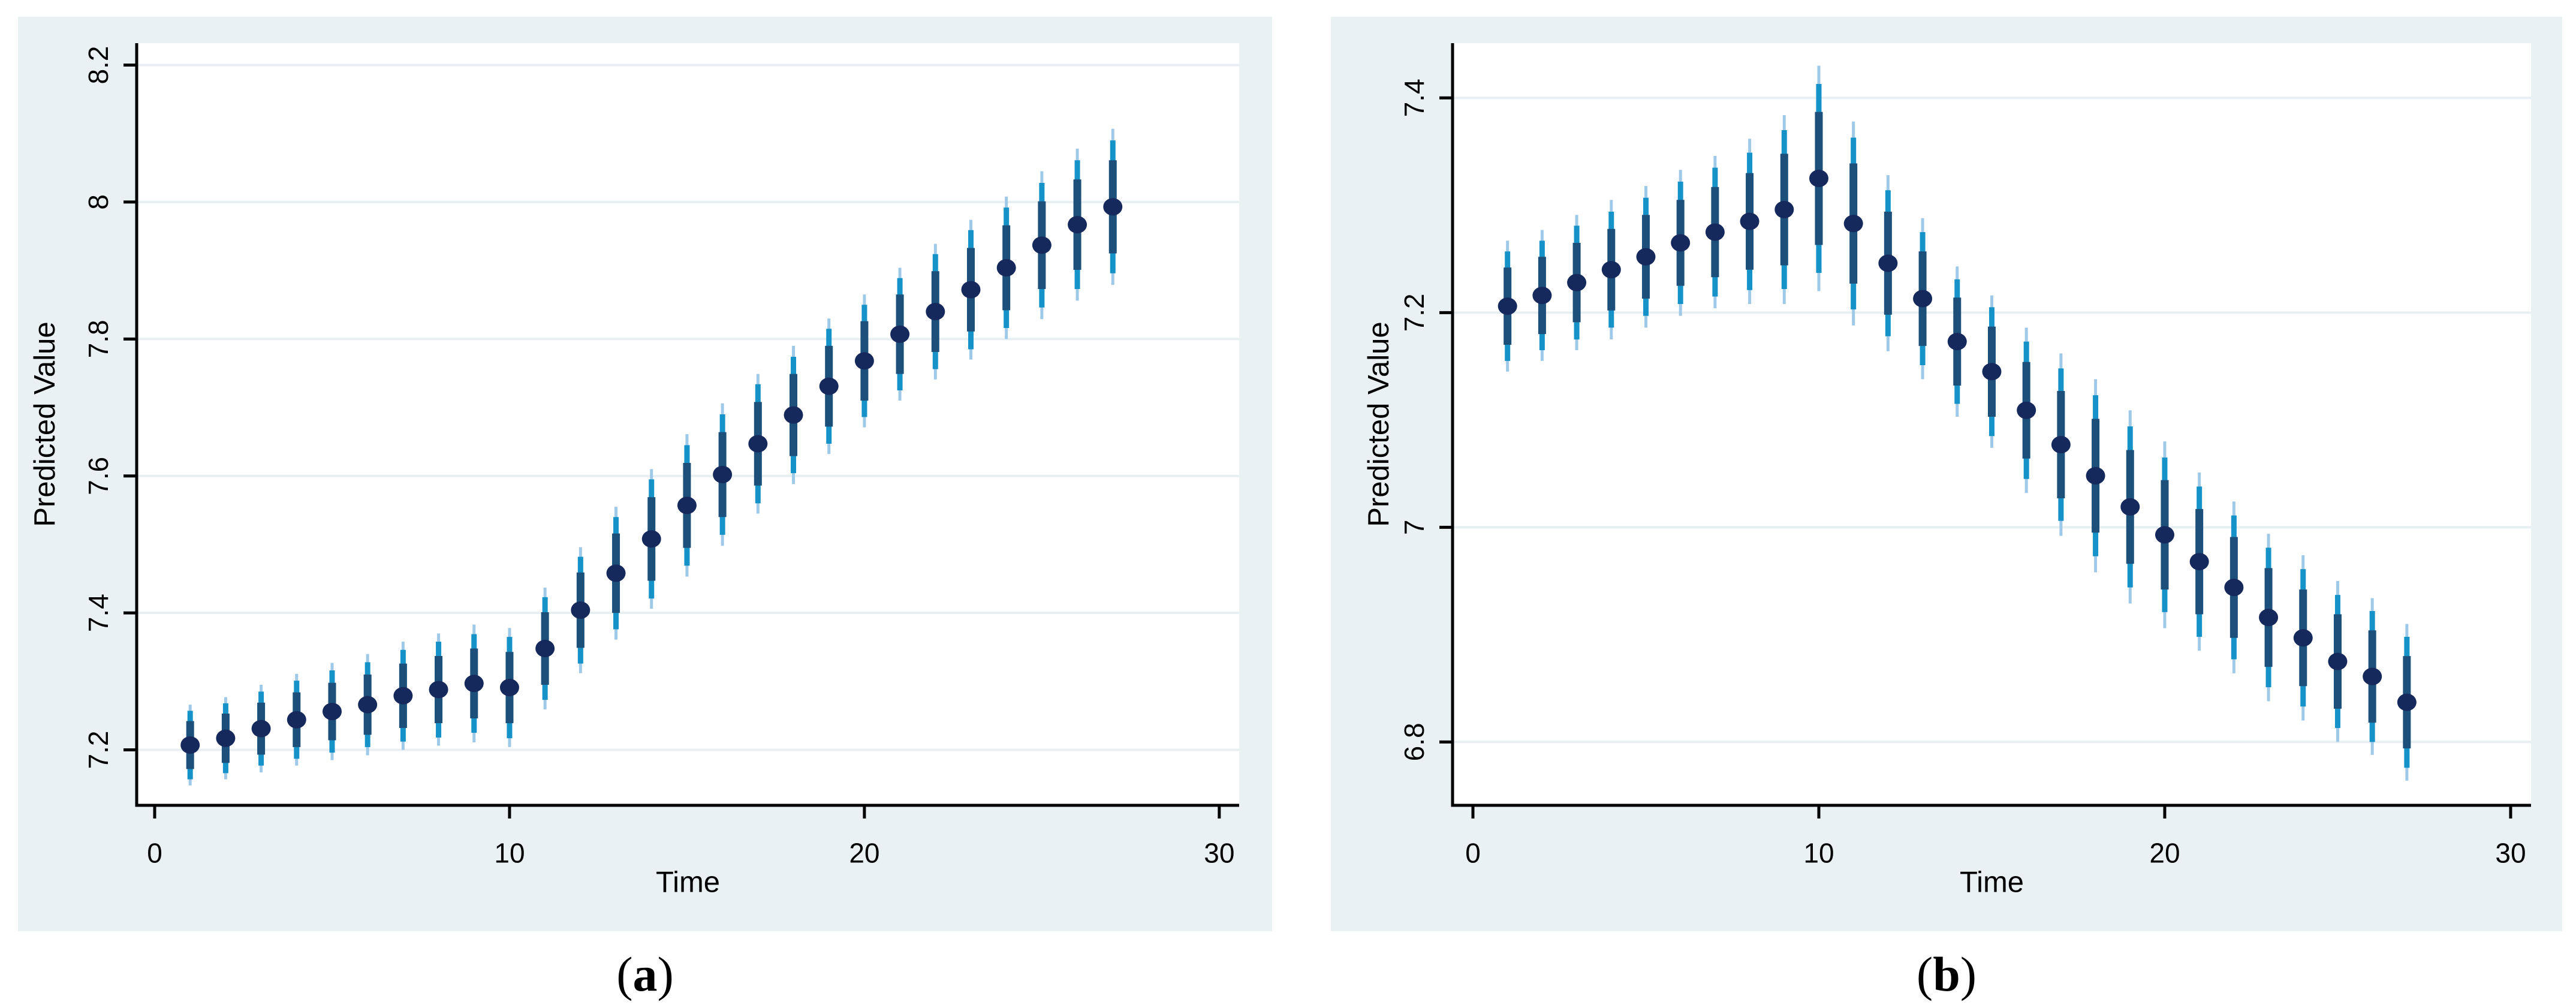 The width and height of the screenshot is (2576, 1005). I want to click on y-tick-label: 8, so click(98, 202).